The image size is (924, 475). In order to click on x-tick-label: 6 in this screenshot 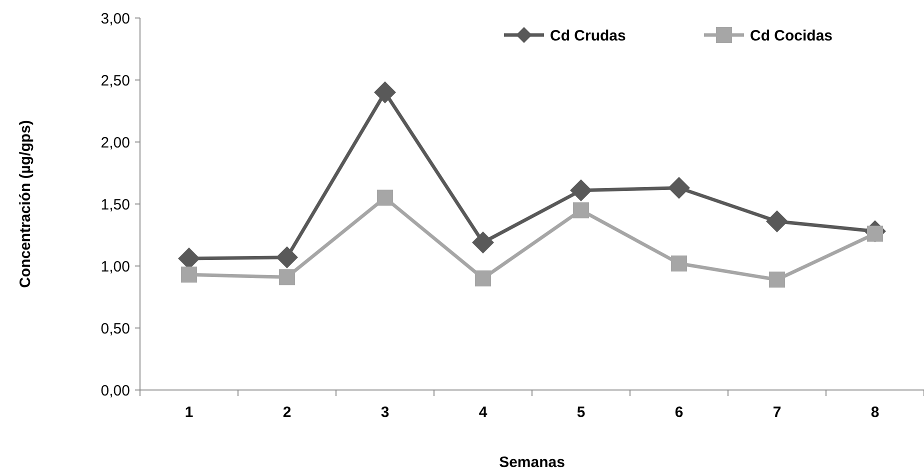, I will do `click(679, 412)`.